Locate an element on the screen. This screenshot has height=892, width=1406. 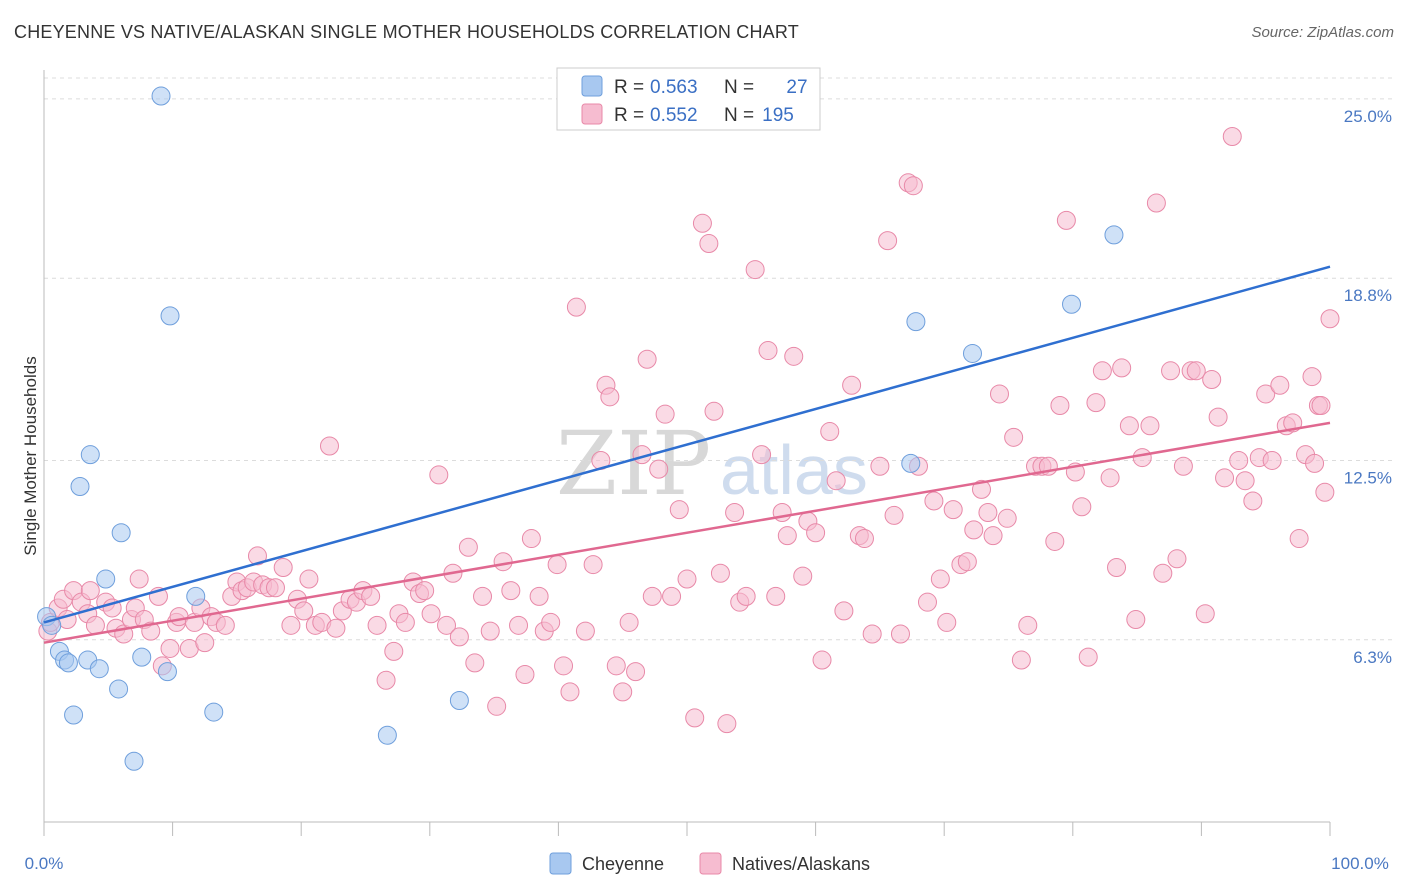
legend-n-value-natives: 195 is located at coordinates (778, 115).